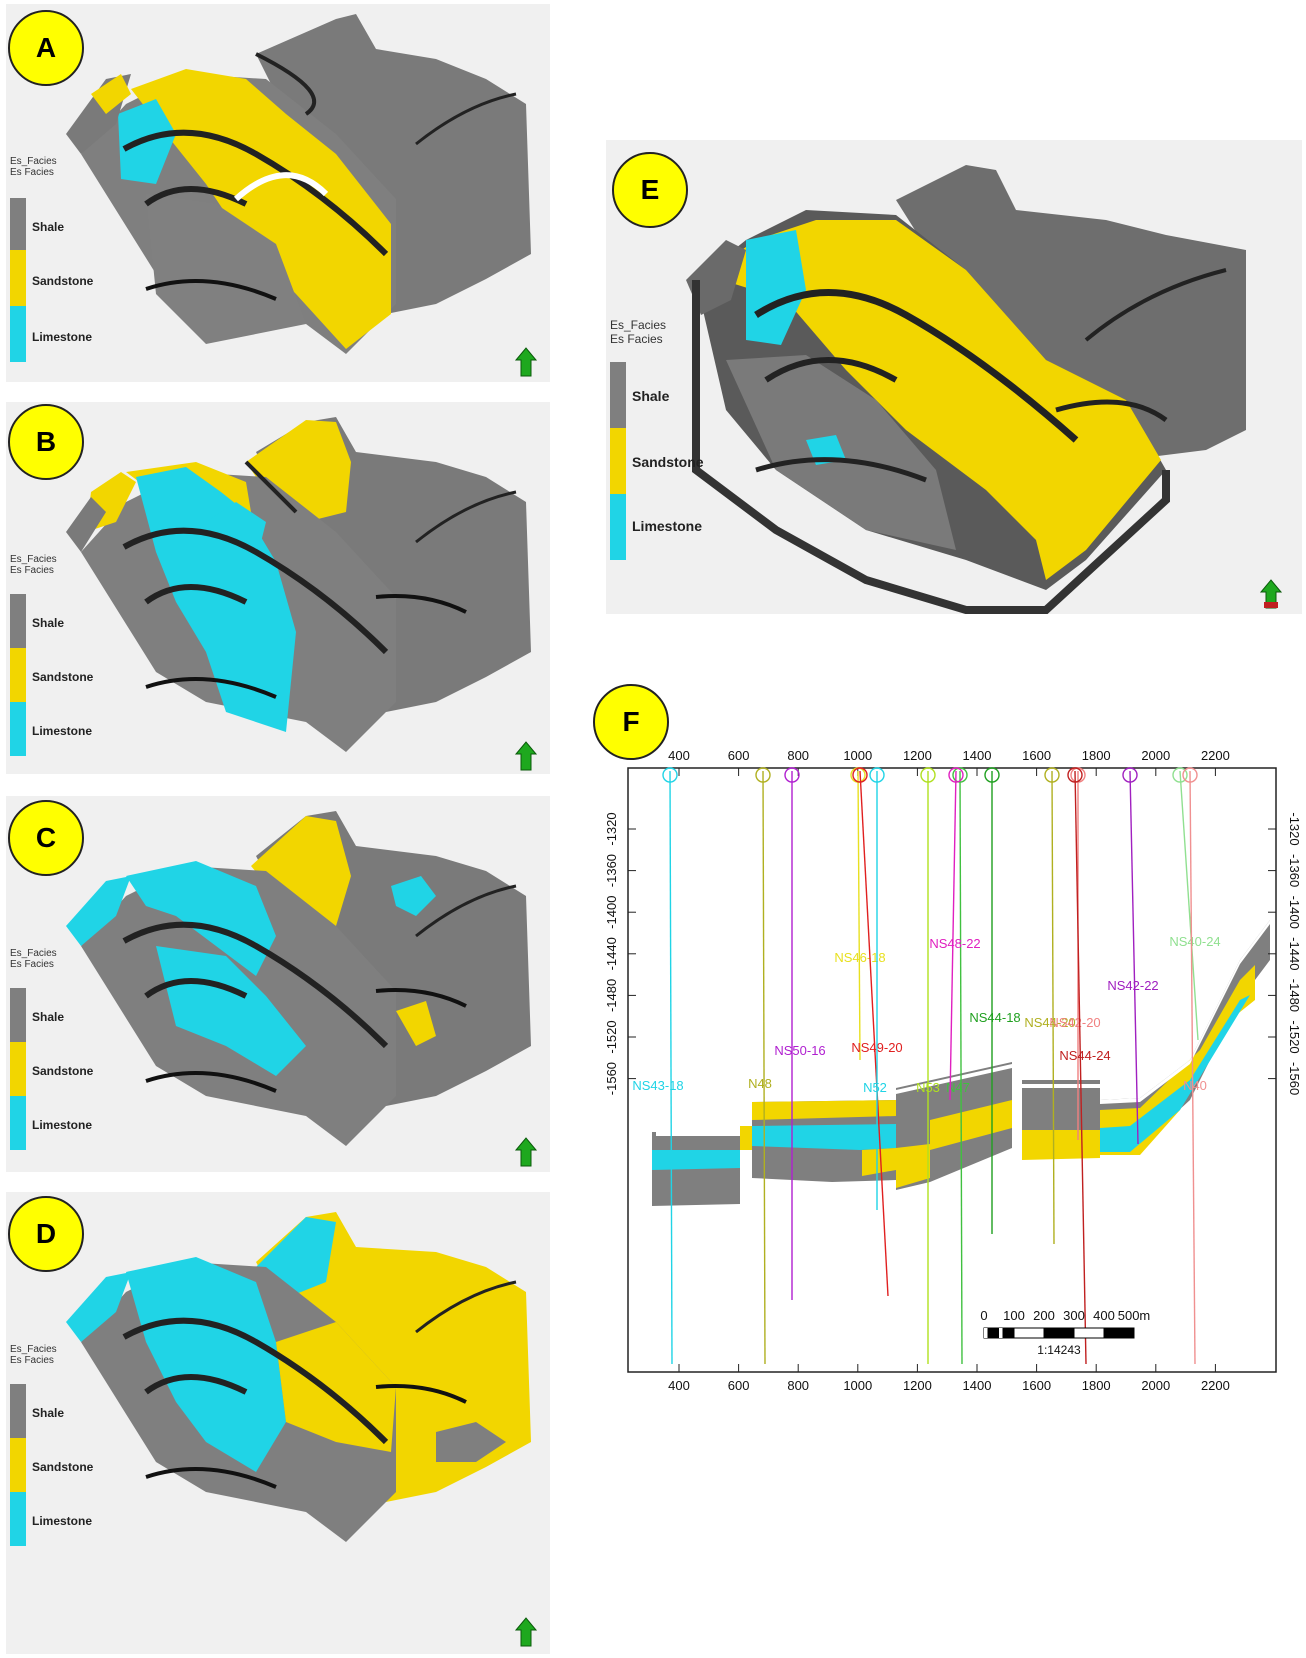 The image size is (1306, 1658). What do you see at coordinates (1074, 1315) in the screenshot?
I see `scale-bar-tick-label: 300` at bounding box center [1074, 1315].